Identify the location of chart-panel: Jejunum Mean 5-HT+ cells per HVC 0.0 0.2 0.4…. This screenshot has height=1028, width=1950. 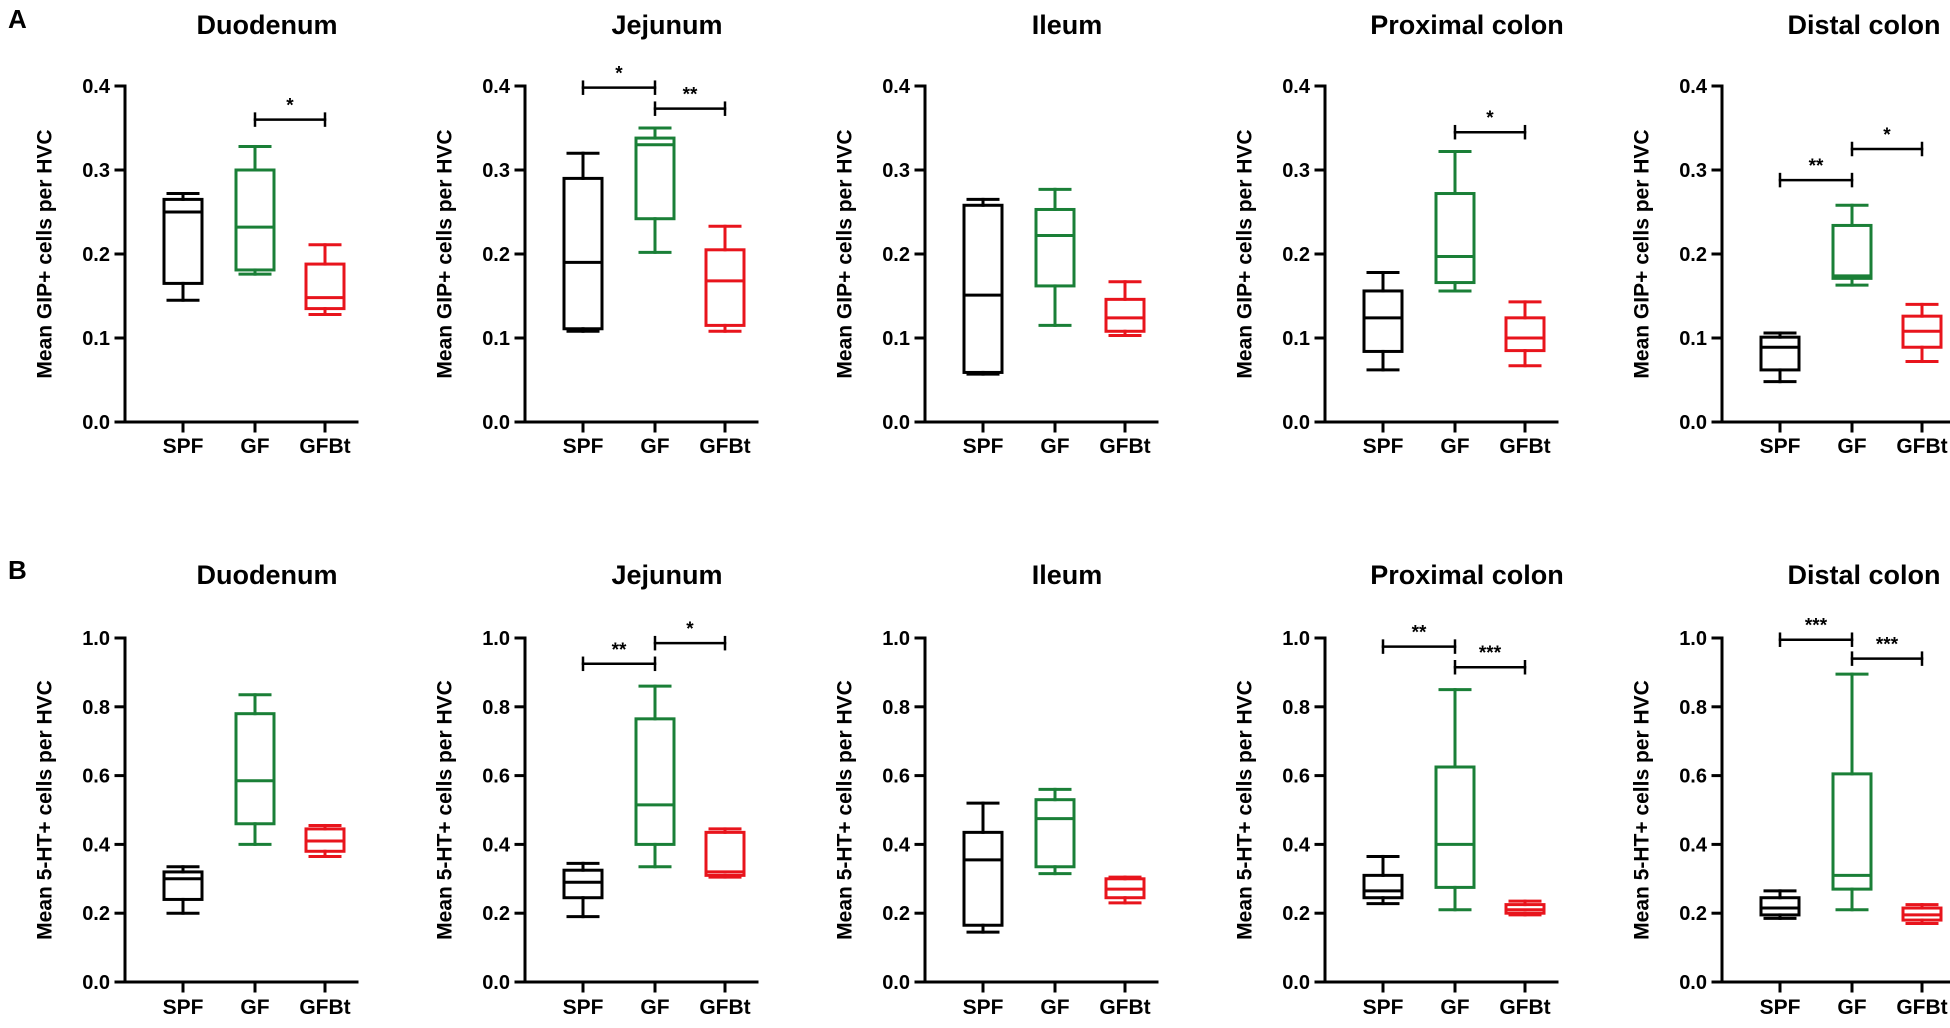
(596, 789).